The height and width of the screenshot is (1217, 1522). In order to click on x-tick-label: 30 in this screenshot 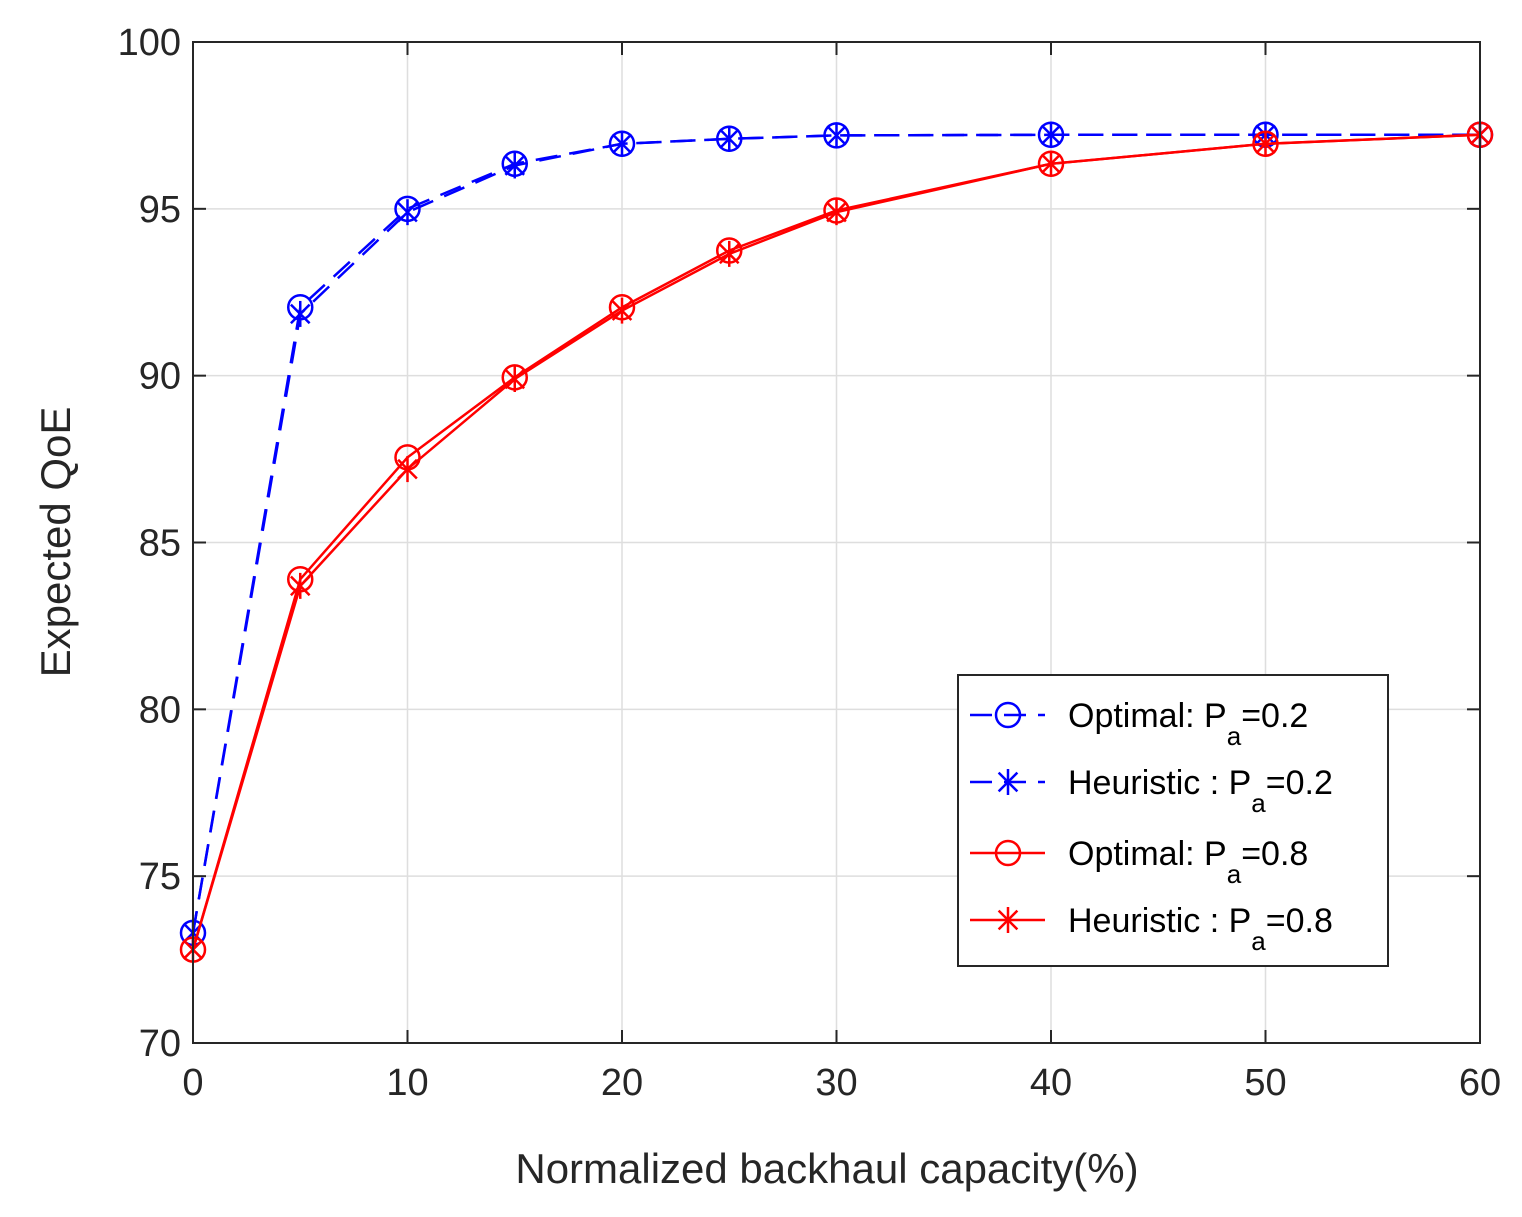, I will do `click(836, 1083)`.